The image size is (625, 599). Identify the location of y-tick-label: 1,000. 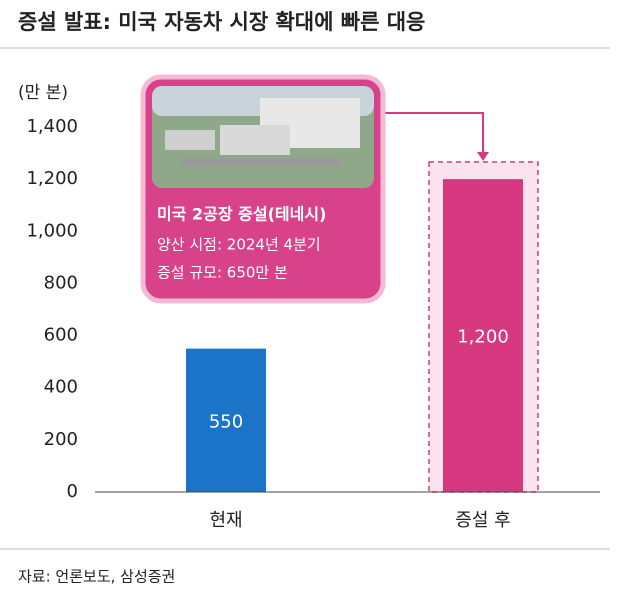
(52, 230).